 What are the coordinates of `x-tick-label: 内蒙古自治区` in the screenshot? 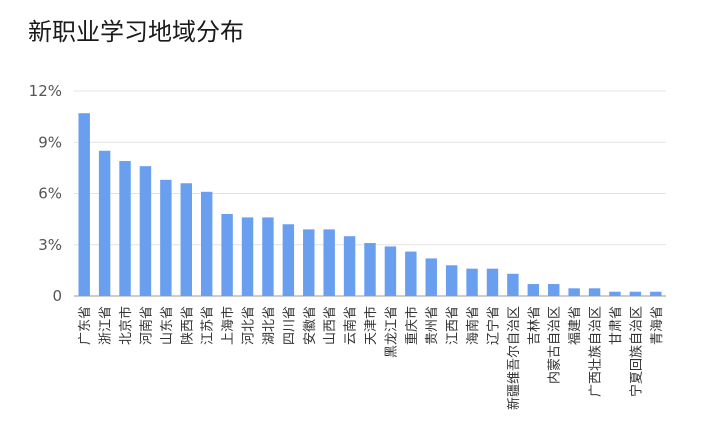 It's located at (555, 345).